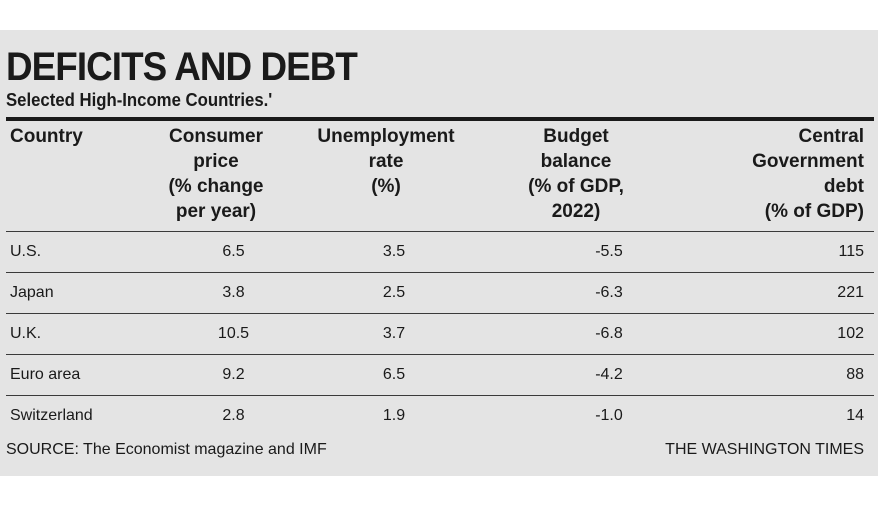 This screenshot has height=511, width=878. What do you see at coordinates (831, 136) in the screenshot?
I see `header-line: Central` at bounding box center [831, 136].